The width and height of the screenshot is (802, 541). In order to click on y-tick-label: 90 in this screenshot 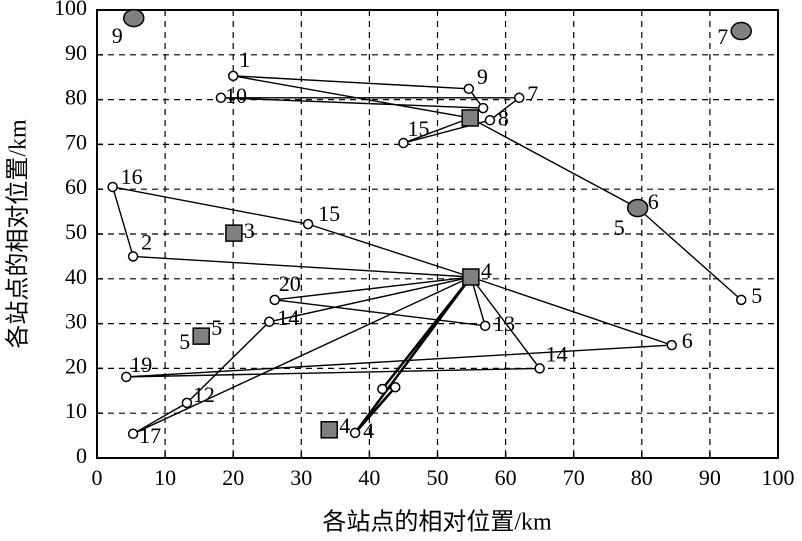, I will do `click(76, 52)`.